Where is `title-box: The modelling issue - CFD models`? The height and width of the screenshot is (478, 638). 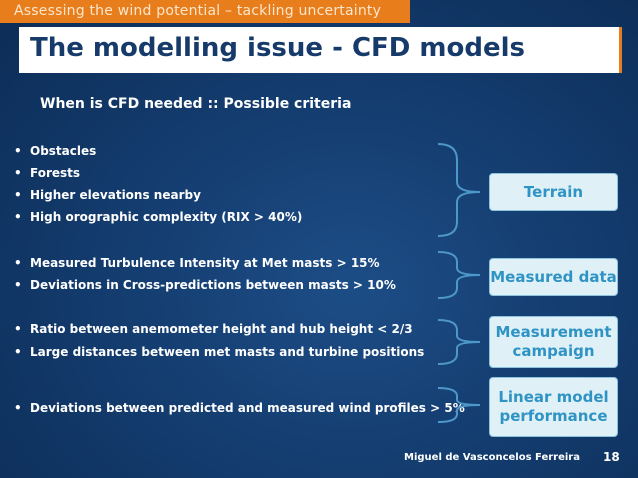
title-box: The modelling issue - CFD models is located at coordinates (320, 50).